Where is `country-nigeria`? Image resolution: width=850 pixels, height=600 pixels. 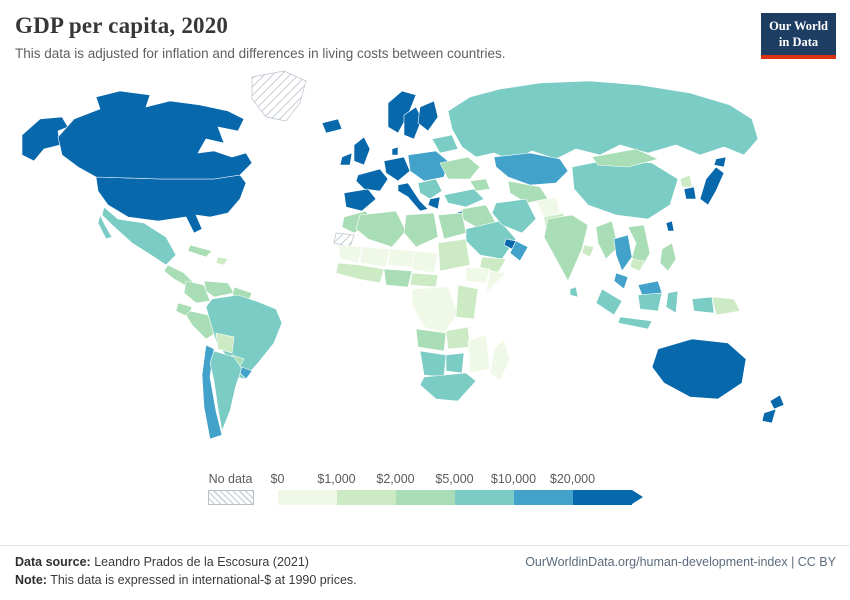 country-nigeria is located at coordinates (398, 278).